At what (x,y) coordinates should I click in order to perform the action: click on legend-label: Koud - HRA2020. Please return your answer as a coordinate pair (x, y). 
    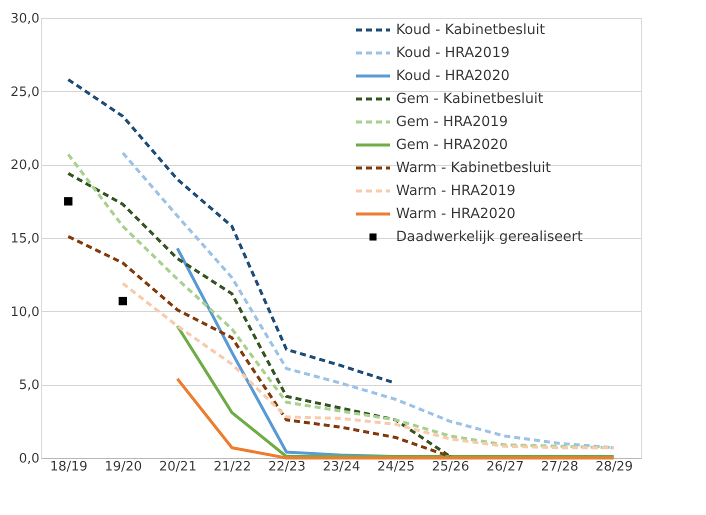
    Looking at the image, I should click on (453, 76).